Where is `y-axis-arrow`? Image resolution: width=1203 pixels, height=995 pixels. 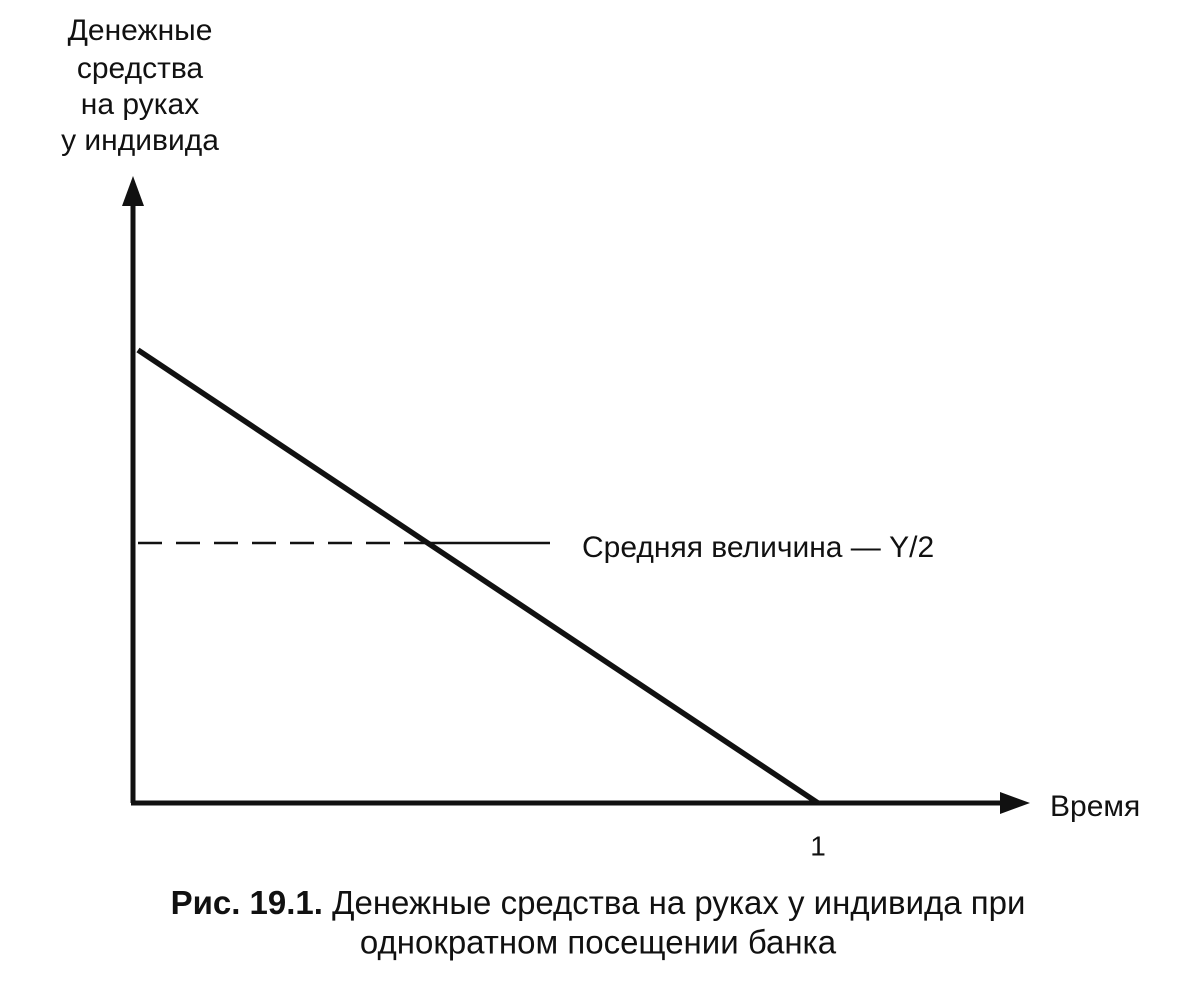 y-axis-arrow is located at coordinates (133, 191).